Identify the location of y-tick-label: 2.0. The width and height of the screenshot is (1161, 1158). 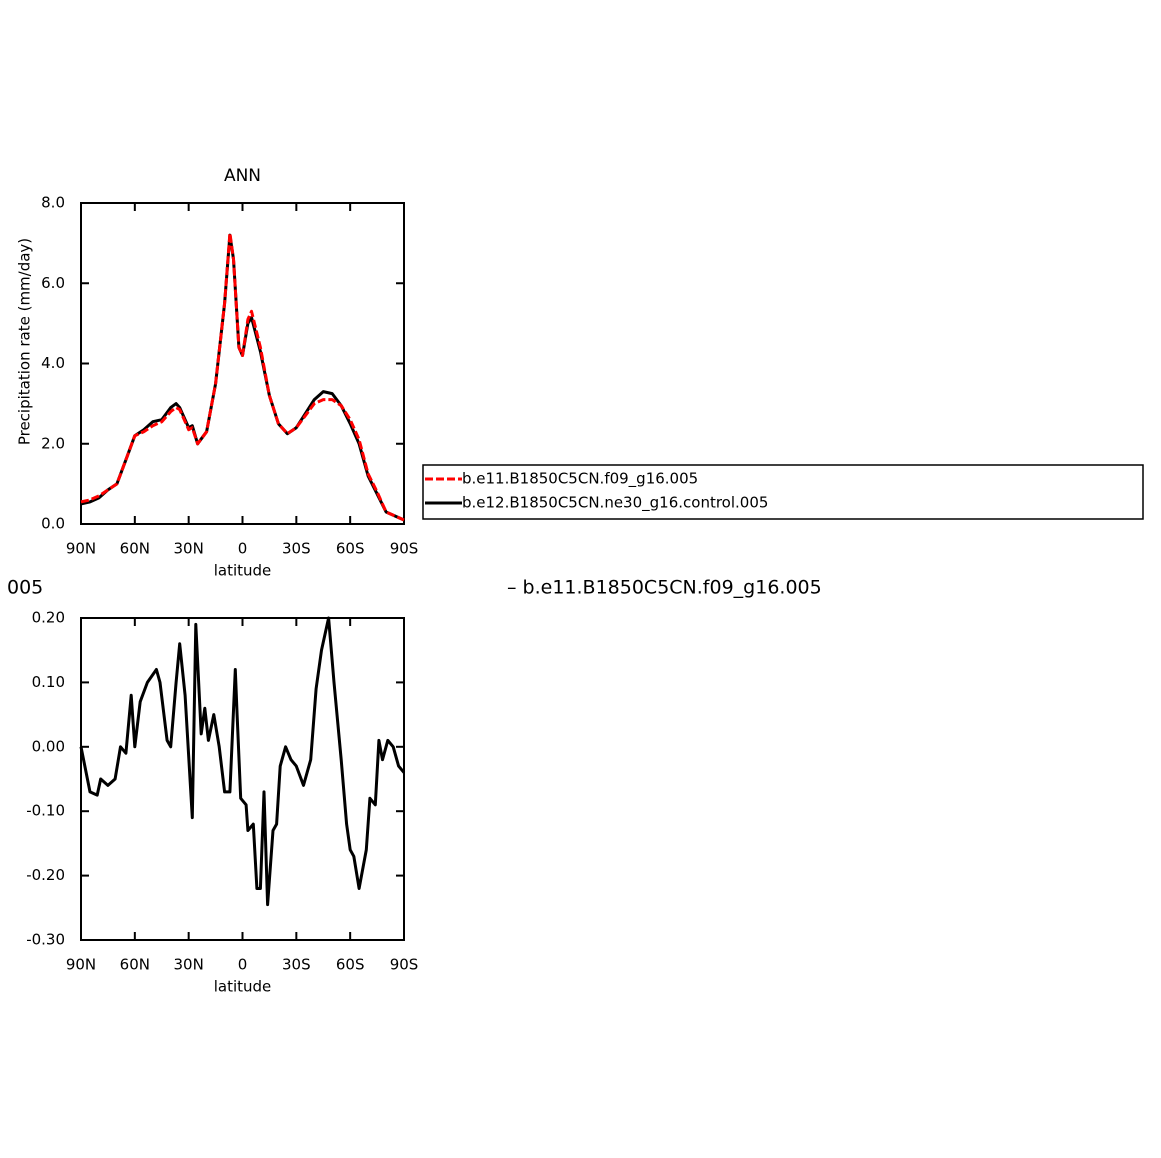
(53, 443).